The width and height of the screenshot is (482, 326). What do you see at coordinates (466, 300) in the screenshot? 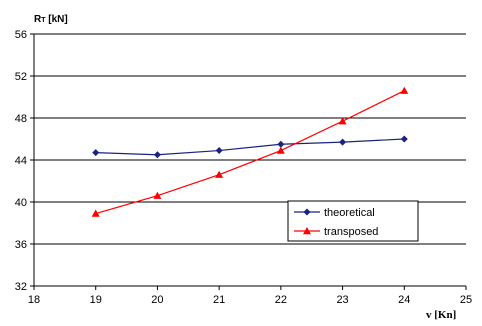
I see `x-tick-label: 25` at bounding box center [466, 300].